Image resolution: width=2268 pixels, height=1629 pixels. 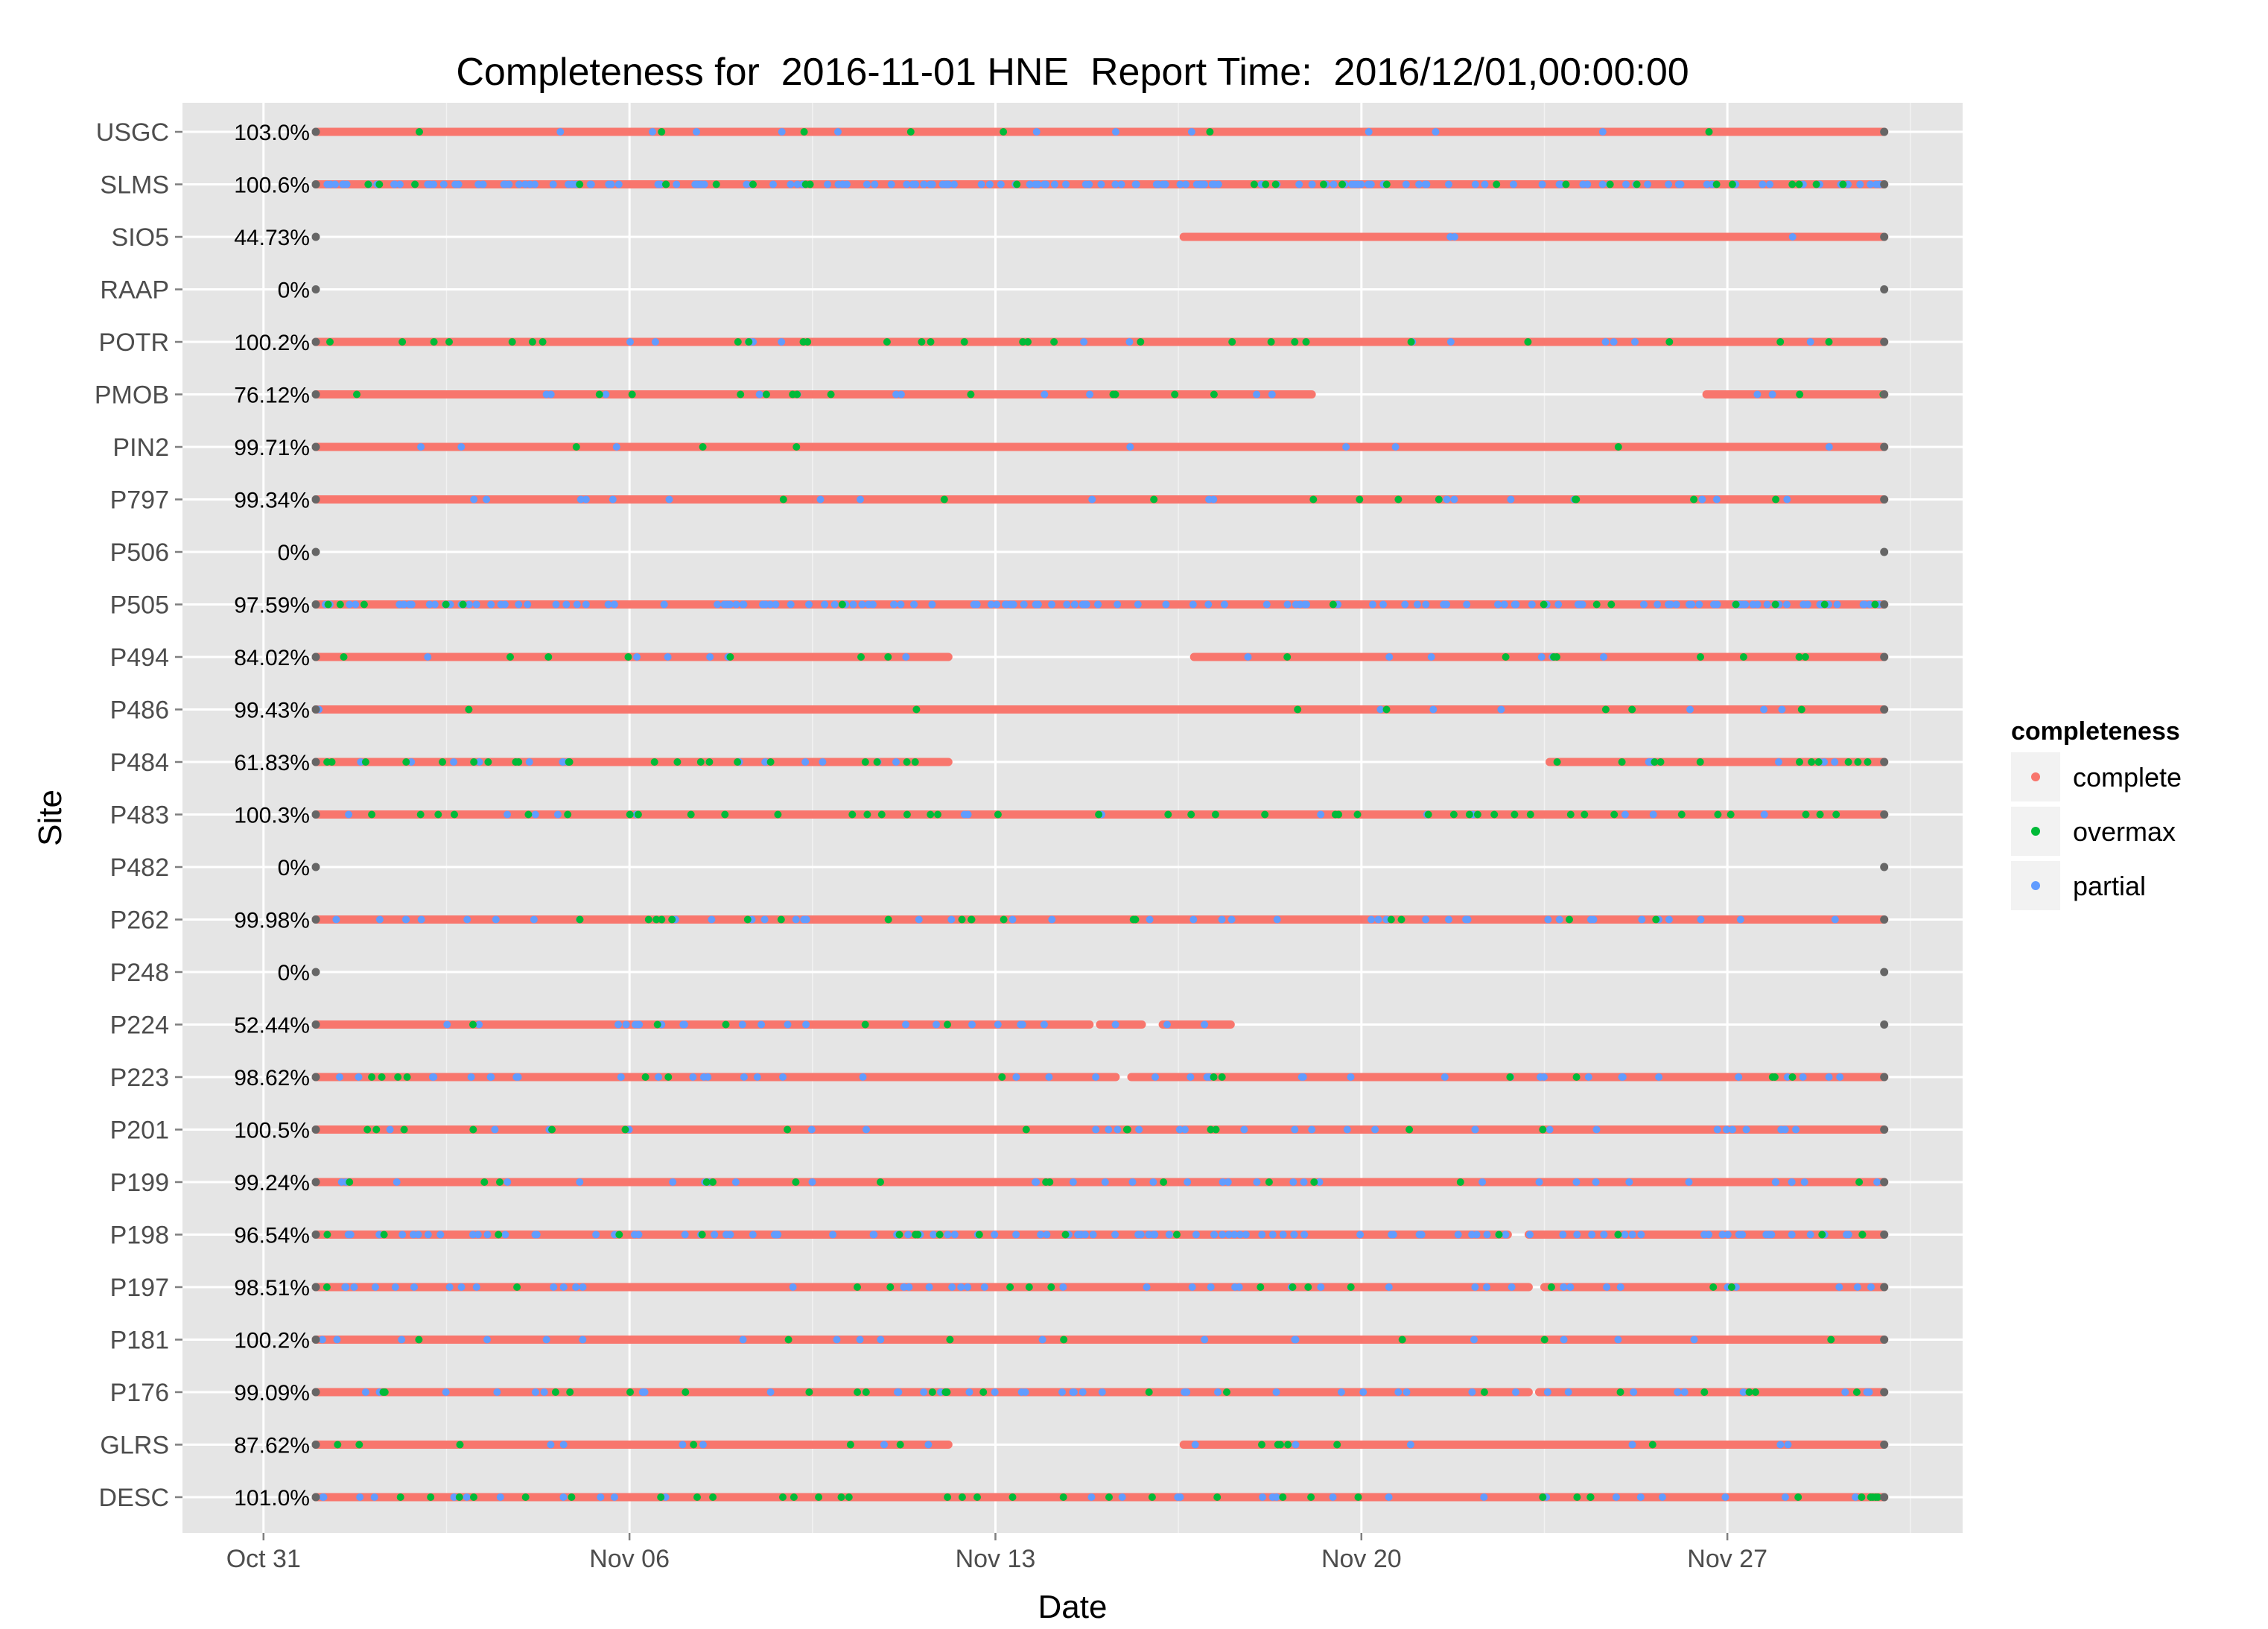 I want to click on series-pin2: 99.71%, so click(x=1061, y=448).